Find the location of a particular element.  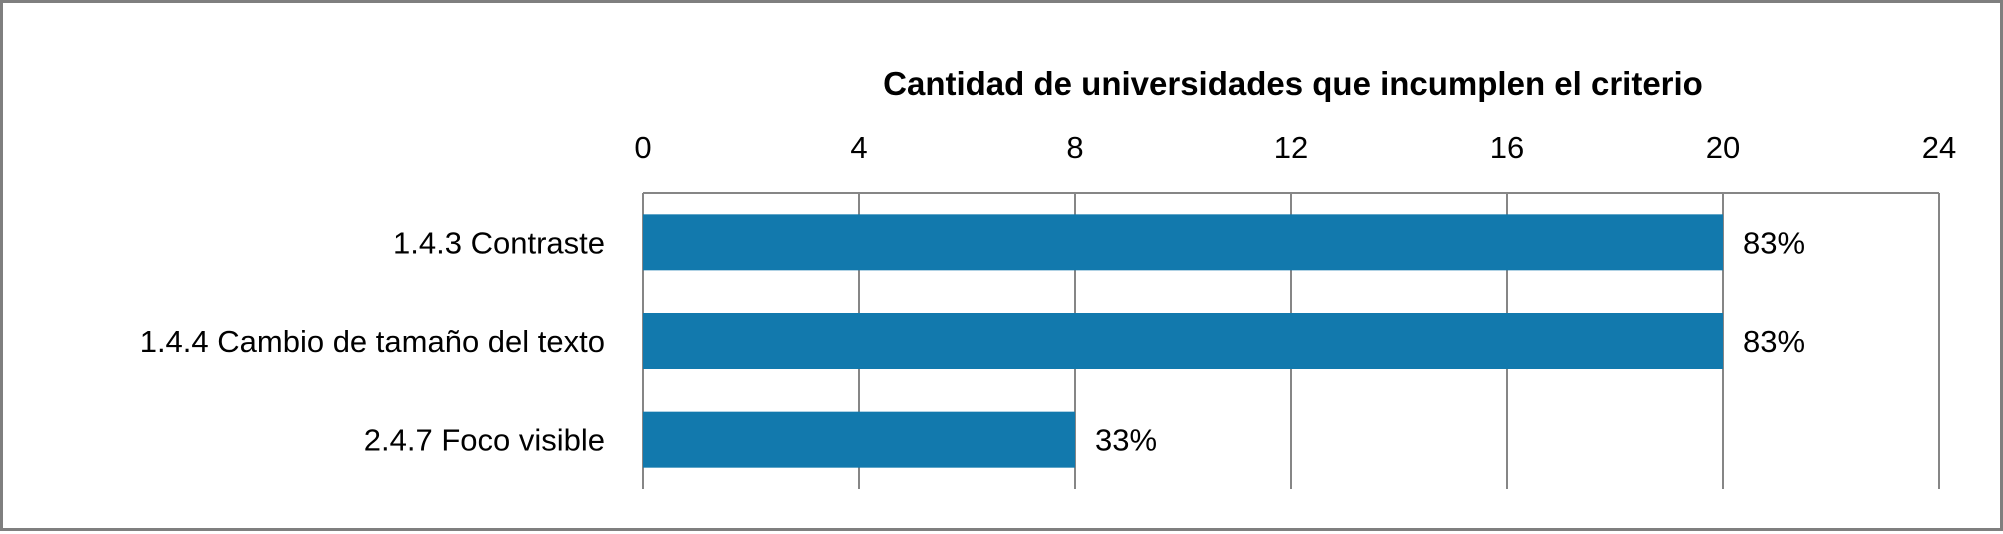

x-tick-label: 24 is located at coordinates (1939, 147).